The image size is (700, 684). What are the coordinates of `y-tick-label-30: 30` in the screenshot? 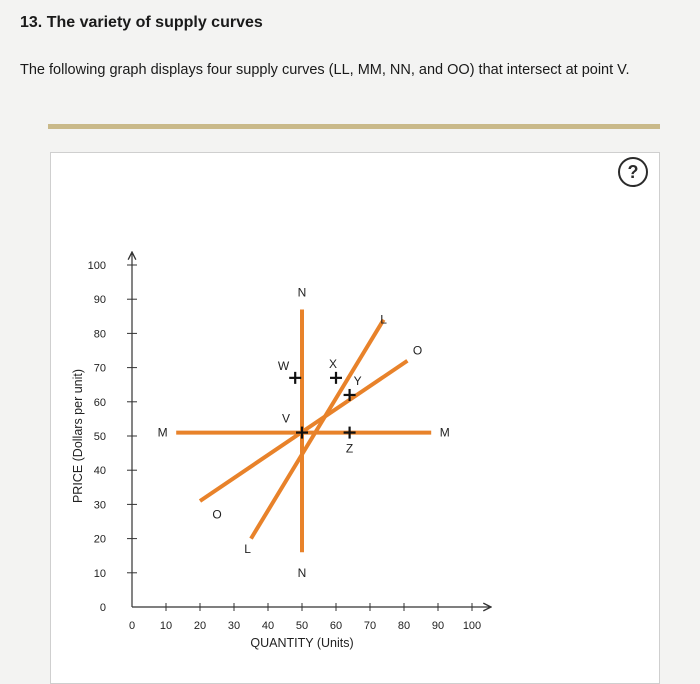 It's located at (100, 505).